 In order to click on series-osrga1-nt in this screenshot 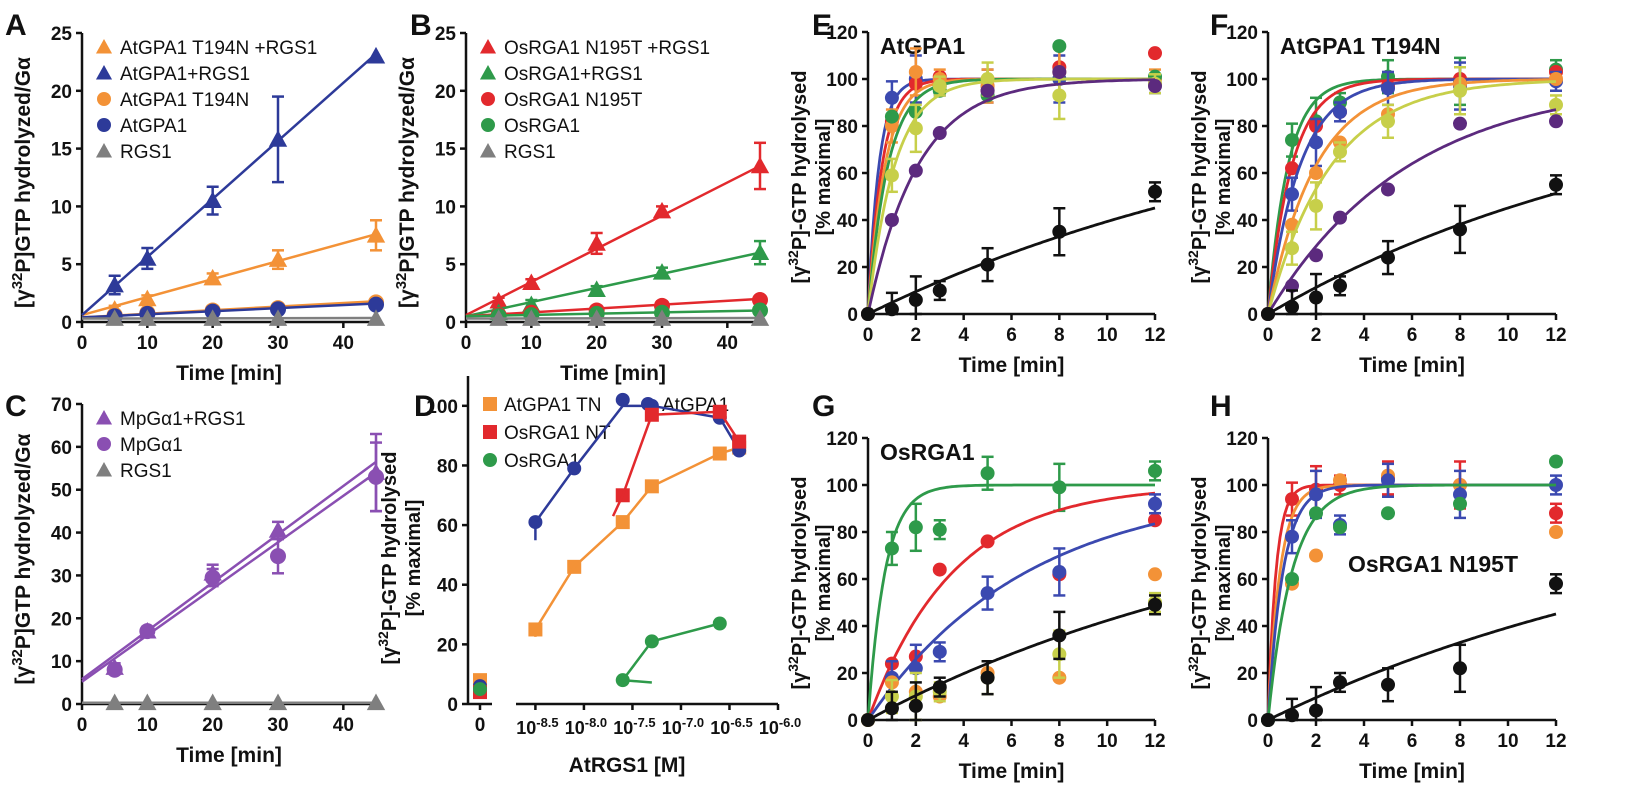, I will do `click(610, 552)`.